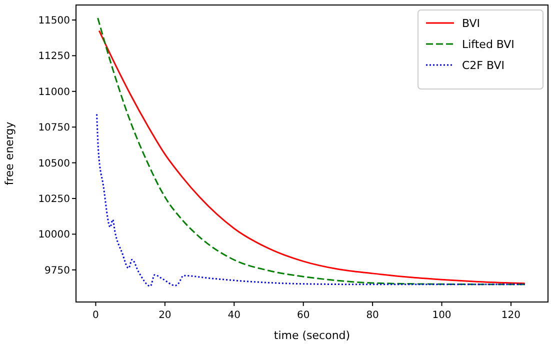  Describe the element at coordinates (57, 270) in the screenshot. I see `y-tick-label: 9750` at that location.